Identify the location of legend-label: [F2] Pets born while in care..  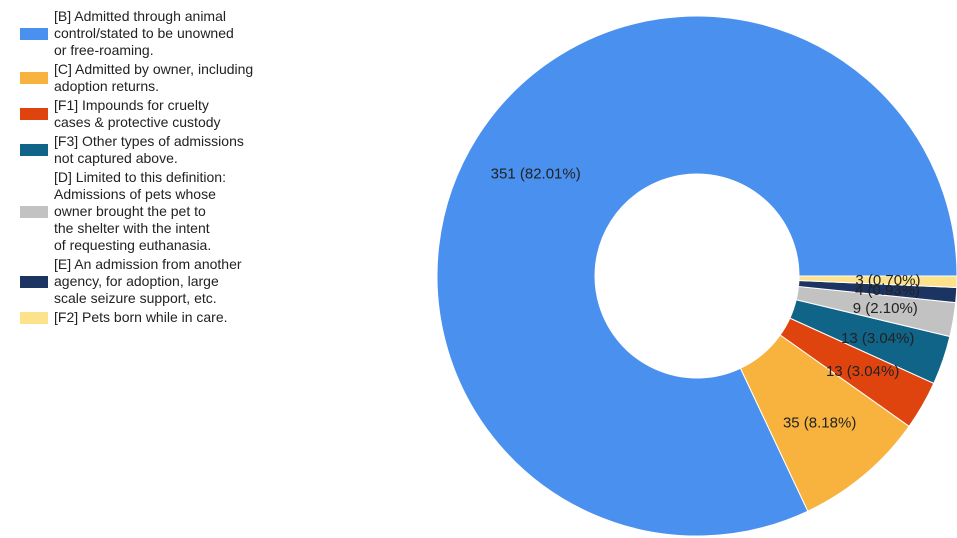
(141, 317).